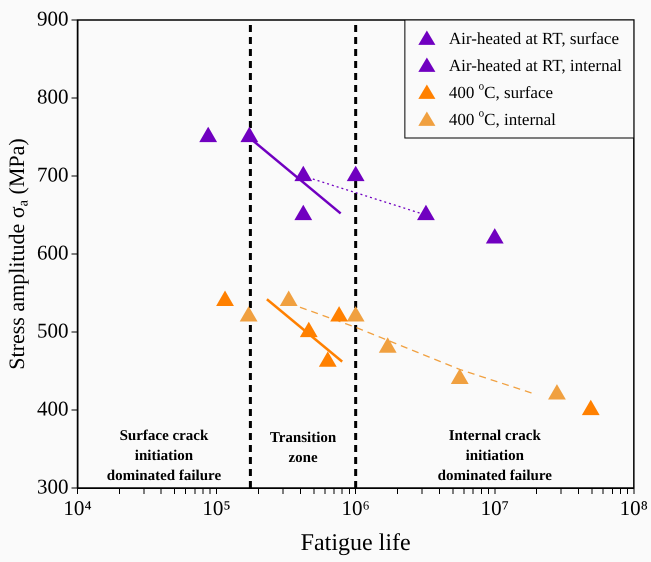 The height and width of the screenshot is (562, 651). Describe the element at coordinates (634, 508) in the screenshot. I see `x-tick-label: 10⁸` at that location.